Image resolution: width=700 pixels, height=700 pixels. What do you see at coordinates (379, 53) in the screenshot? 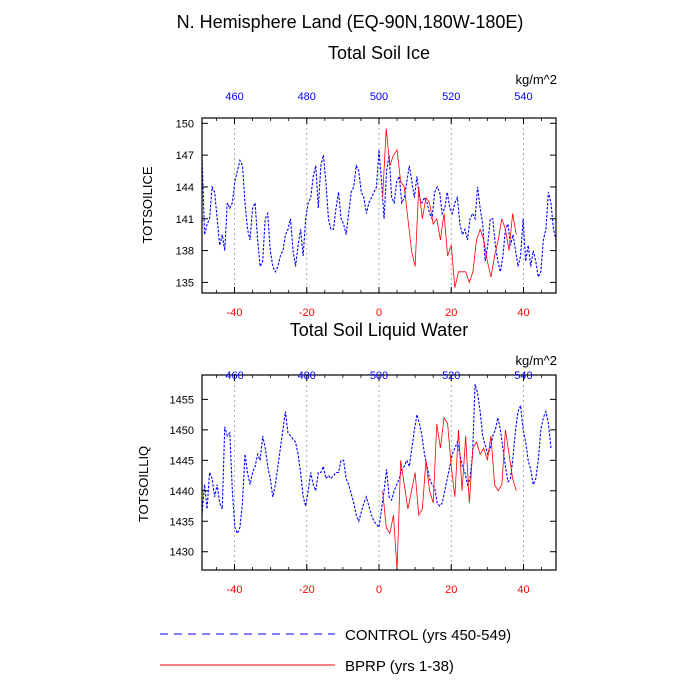
I see `chart-title: Total Soil Ice` at bounding box center [379, 53].